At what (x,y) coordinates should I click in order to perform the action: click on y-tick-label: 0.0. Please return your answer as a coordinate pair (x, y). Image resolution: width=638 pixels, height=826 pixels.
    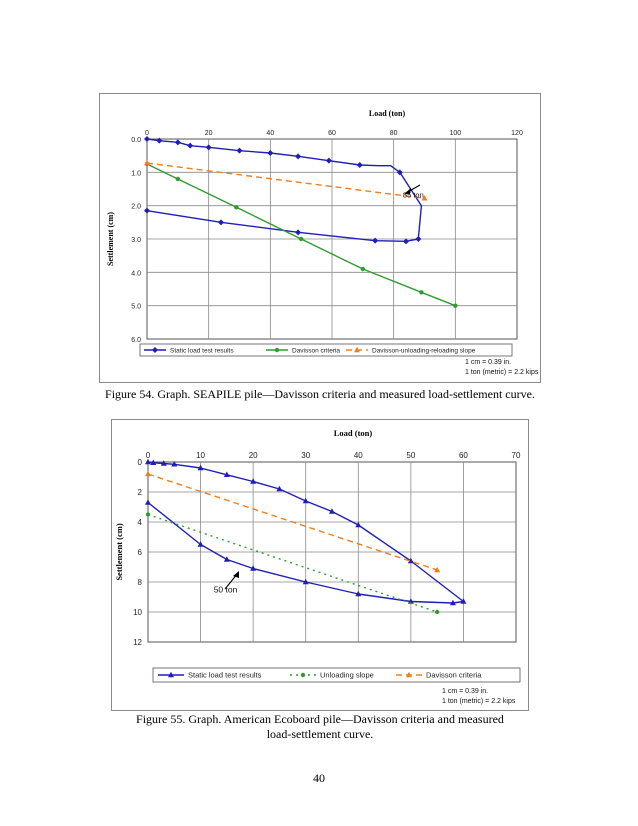
    Looking at the image, I should click on (136, 140).